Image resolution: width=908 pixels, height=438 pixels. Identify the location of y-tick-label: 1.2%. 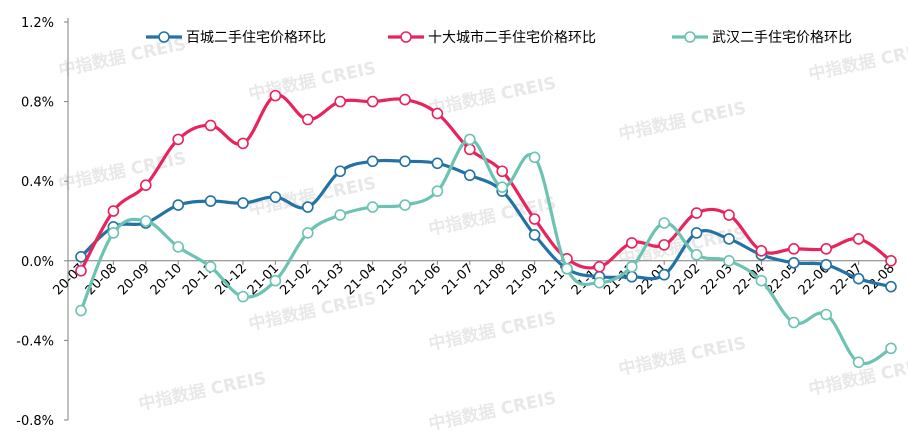
(37, 23).